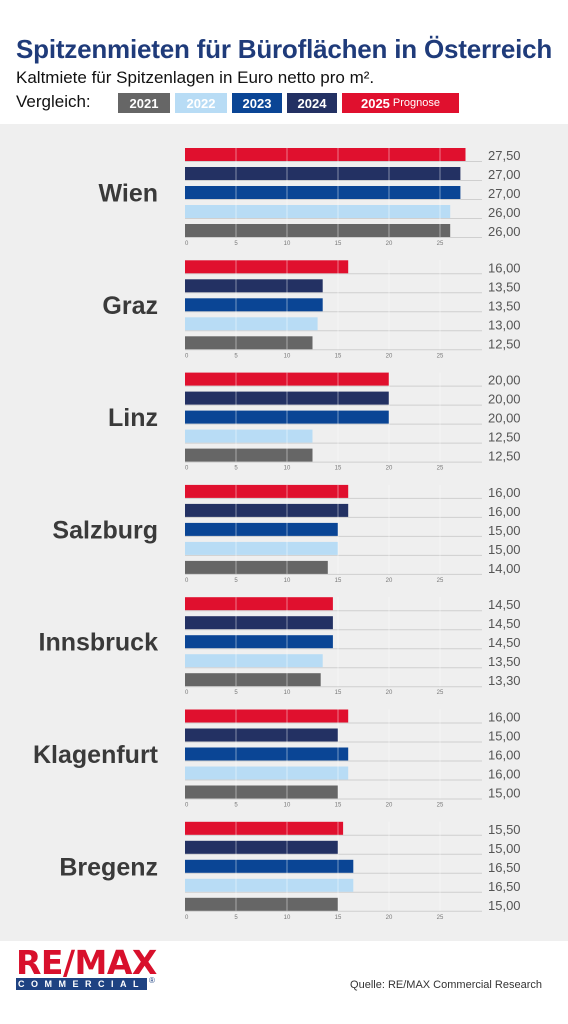 Image resolution: width=568 pixels, height=1024 pixels. What do you see at coordinates (504, 324) in the screenshot?
I see `value-label: 13,00` at bounding box center [504, 324].